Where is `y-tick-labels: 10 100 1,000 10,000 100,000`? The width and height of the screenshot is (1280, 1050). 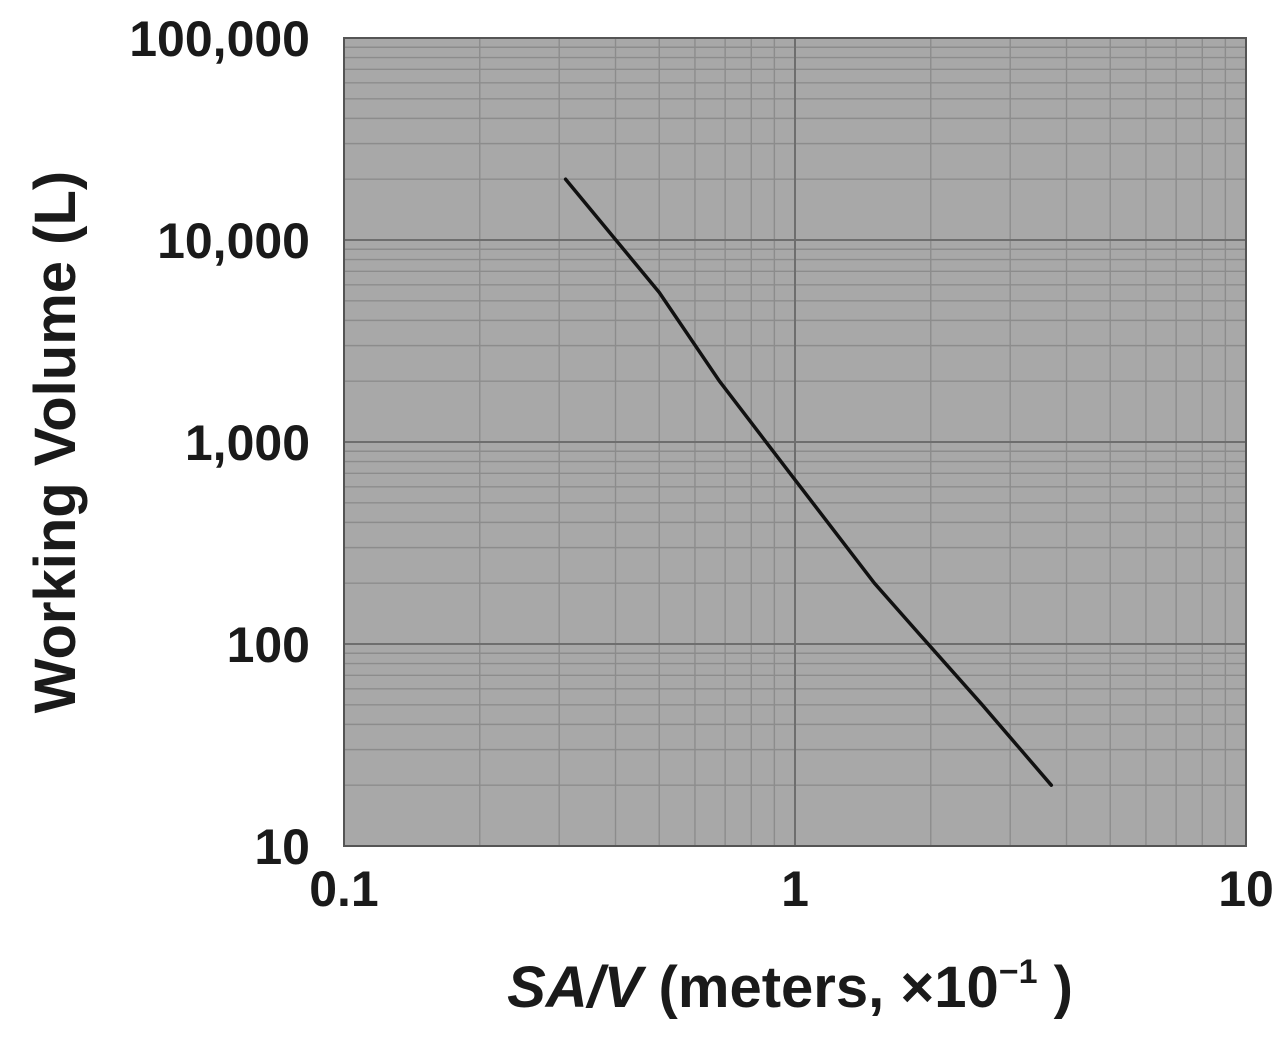
y-tick-labels: 10 100 1,000 10,000 100,000 is located at coordinates (219, 443).